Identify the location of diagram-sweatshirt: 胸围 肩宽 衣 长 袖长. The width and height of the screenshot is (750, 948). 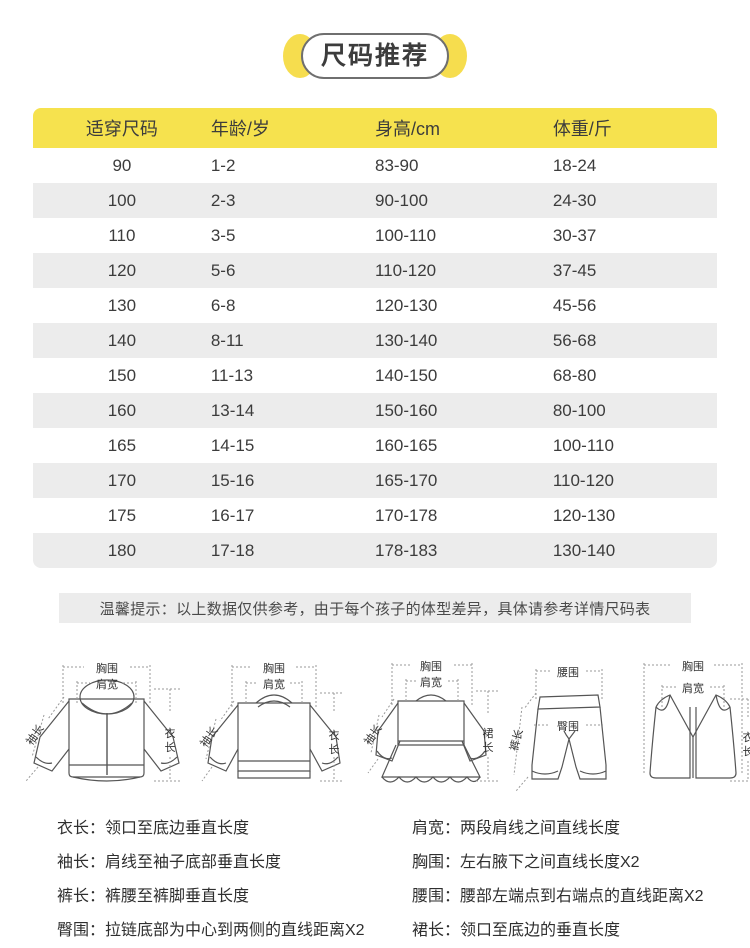
(274, 720).